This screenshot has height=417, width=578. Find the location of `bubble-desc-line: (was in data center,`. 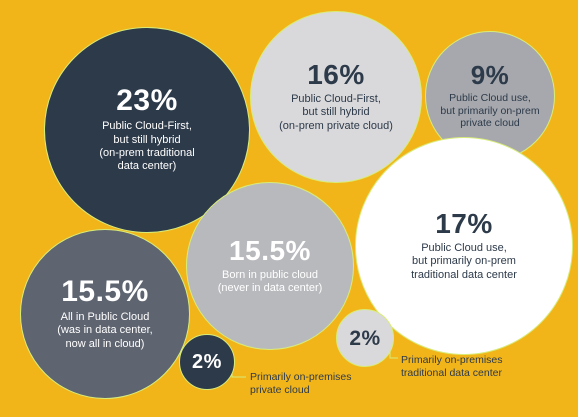

bubble-desc-line: (was in data center, is located at coordinates (105, 330).